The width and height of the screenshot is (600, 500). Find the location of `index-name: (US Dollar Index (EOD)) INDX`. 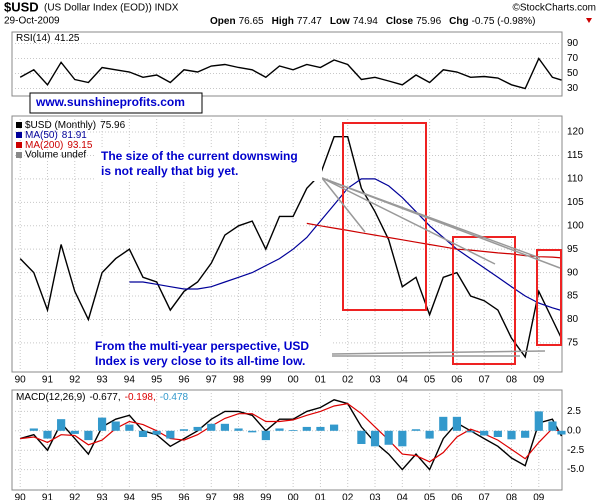

index-name: (US Dollar Index (EOD)) INDX is located at coordinates (111, 8).